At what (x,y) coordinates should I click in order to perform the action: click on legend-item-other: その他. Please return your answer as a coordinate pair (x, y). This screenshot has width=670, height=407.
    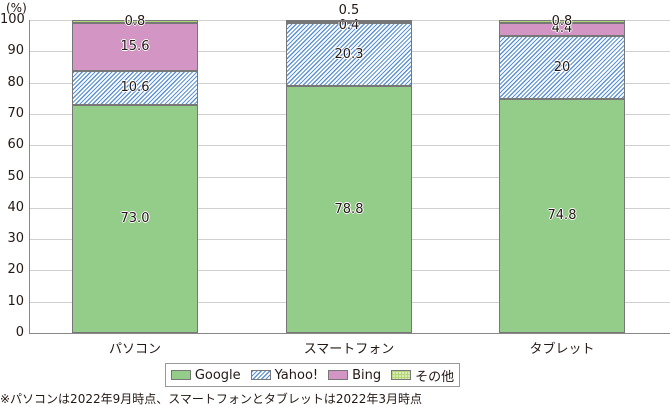
    Looking at the image, I should click on (422, 375).